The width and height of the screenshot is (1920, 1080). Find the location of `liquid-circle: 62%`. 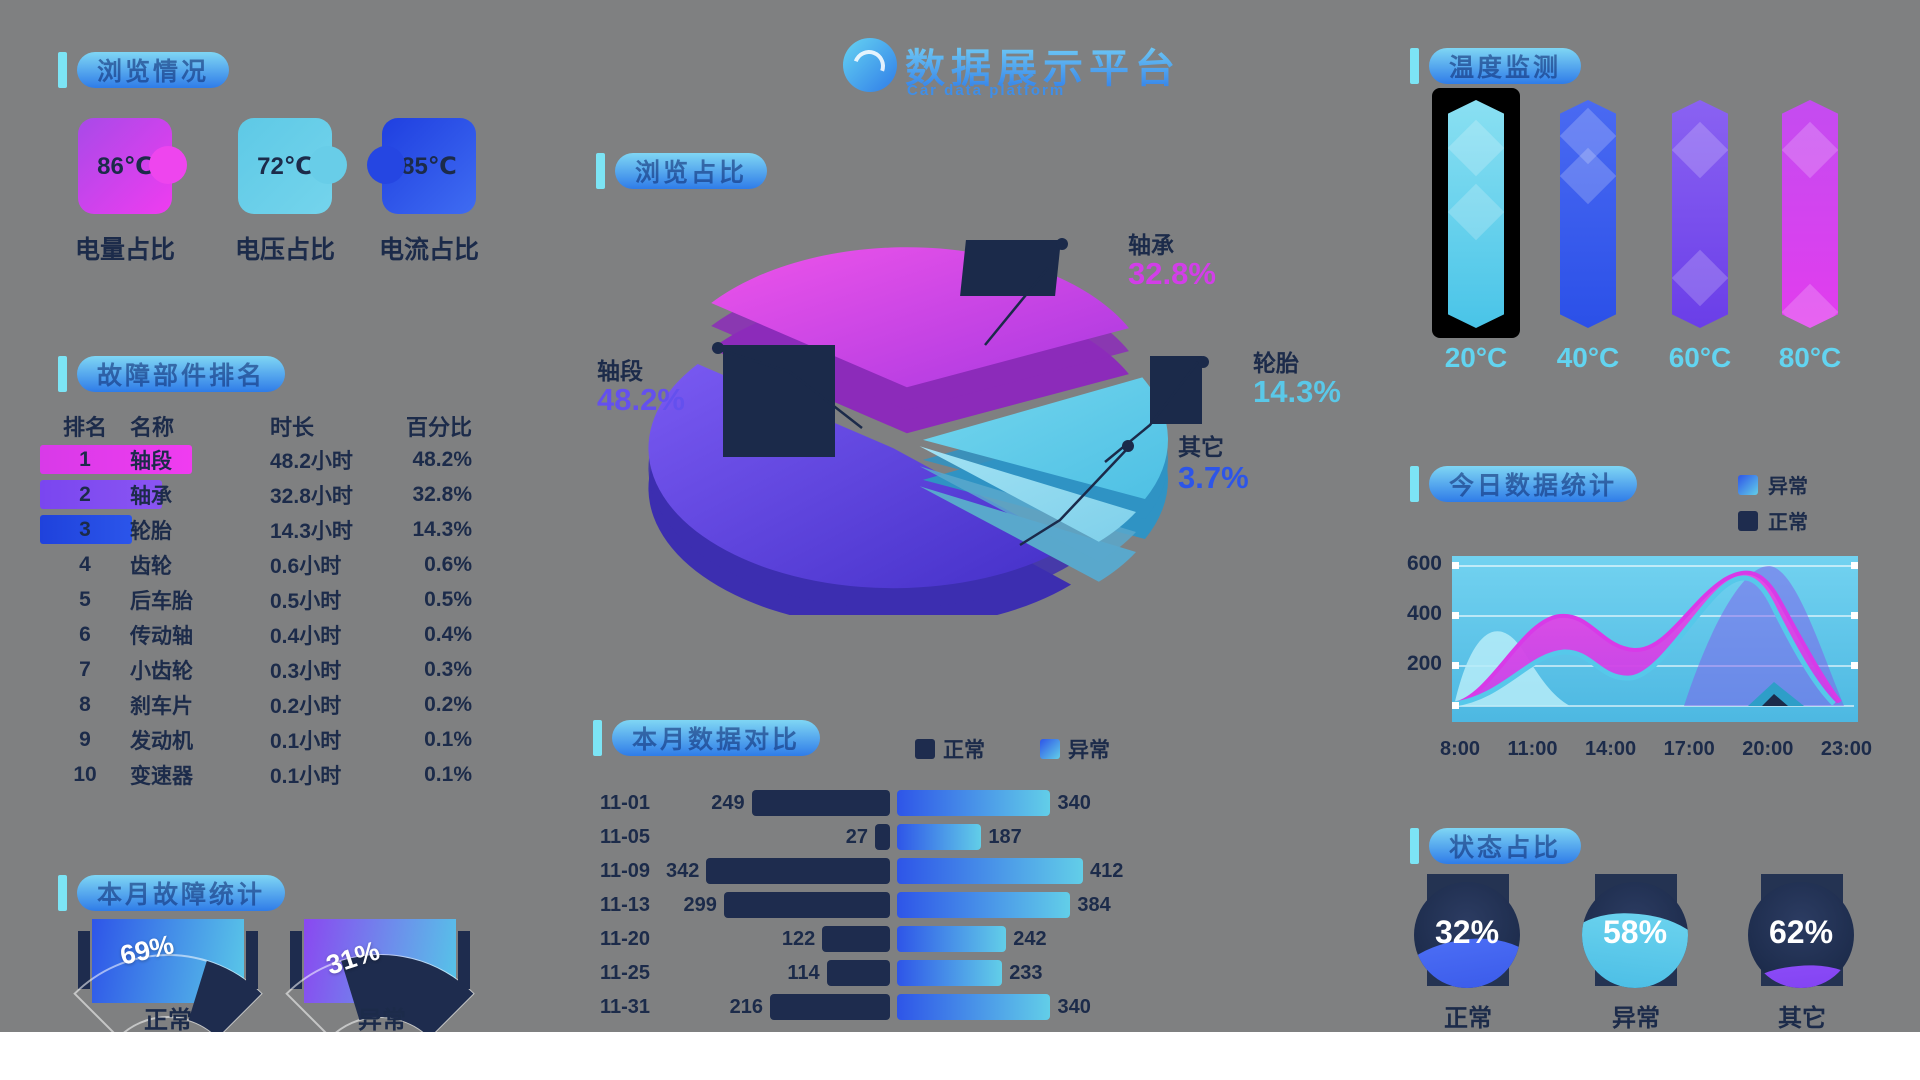

liquid-circle: 62% is located at coordinates (1801, 935).